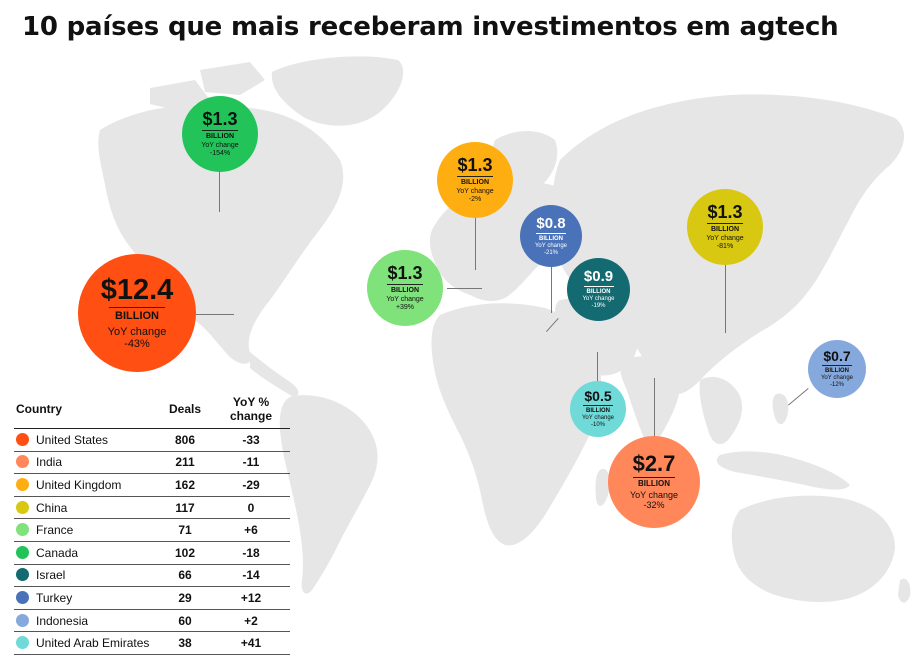 This screenshot has height=655, width=917. What do you see at coordinates (251, 576) in the screenshot?
I see `yoy-cell: -14` at bounding box center [251, 576].